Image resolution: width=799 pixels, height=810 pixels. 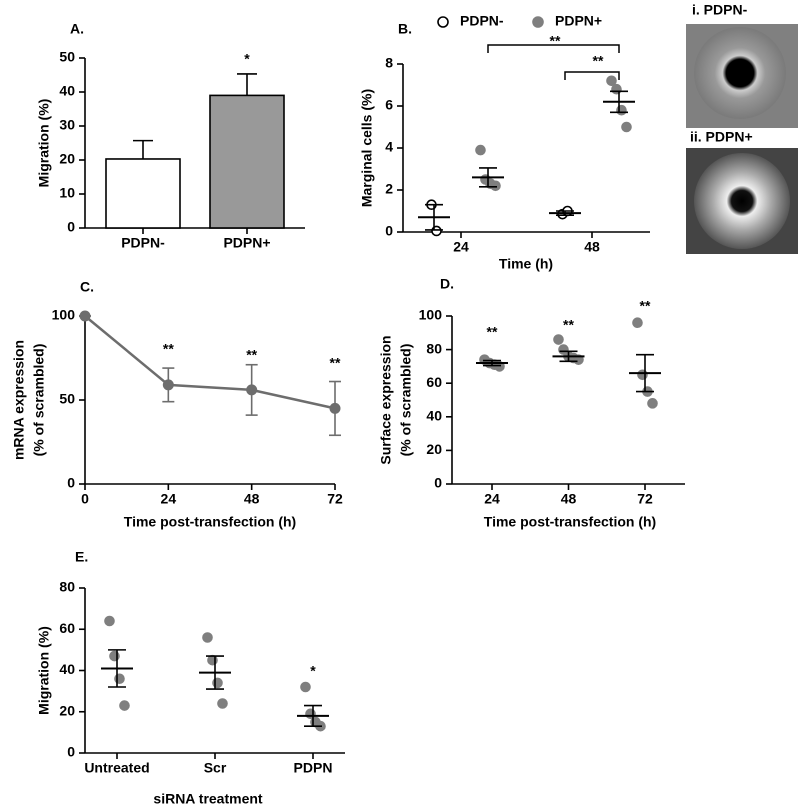 What do you see at coordinates (389, 189) in the screenshot?
I see `y-tick-label: 2` at bounding box center [389, 189].